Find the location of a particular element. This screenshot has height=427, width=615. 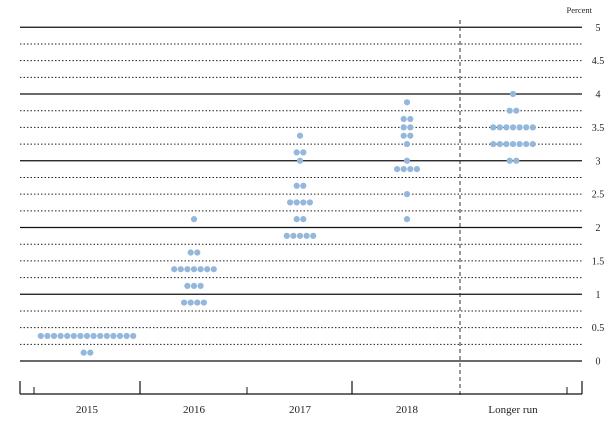

y-axis-tick-labels: 0 0.5 1 1.5 2 2.5 3 3.5 4 4.5 5 is located at coordinates (598, 195).